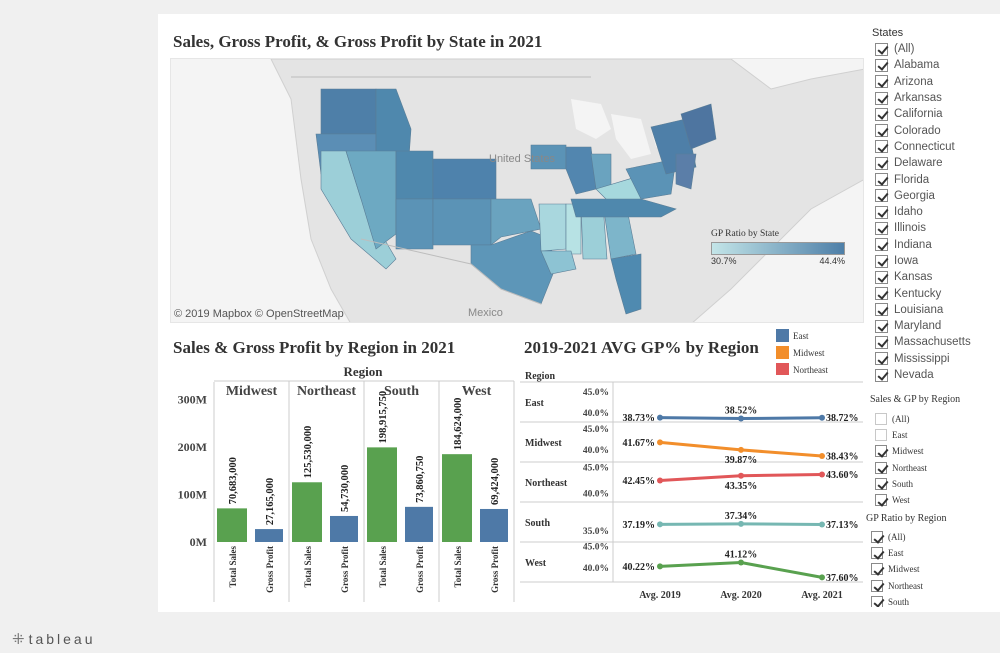 The height and width of the screenshot is (653, 1000). What do you see at coordinates (937, 326) in the screenshot?
I see `state-option: Maryland` at bounding box center [937, 326].